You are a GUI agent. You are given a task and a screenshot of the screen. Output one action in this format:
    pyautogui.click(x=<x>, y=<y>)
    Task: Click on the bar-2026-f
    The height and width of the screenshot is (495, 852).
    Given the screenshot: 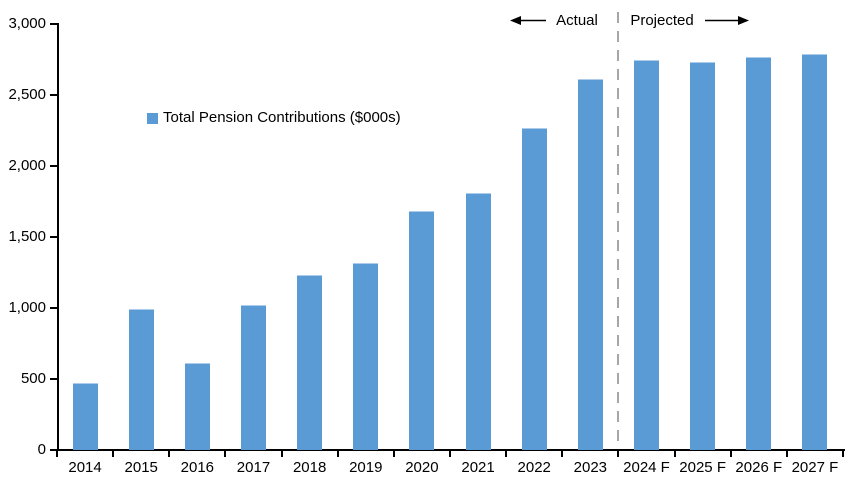 What is the action you would take?
    pyautogui.click(x=759, y=253)
    